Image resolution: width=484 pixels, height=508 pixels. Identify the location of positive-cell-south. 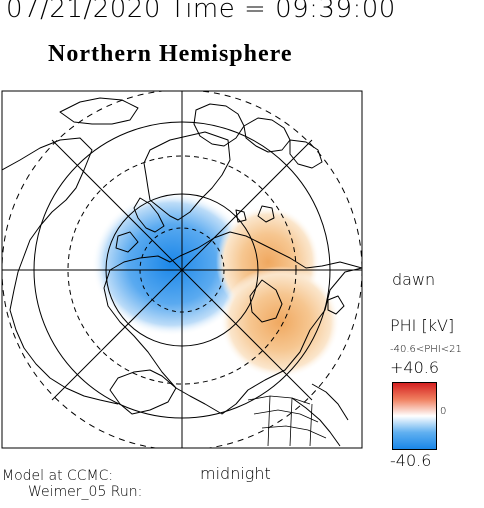
(280, 322).